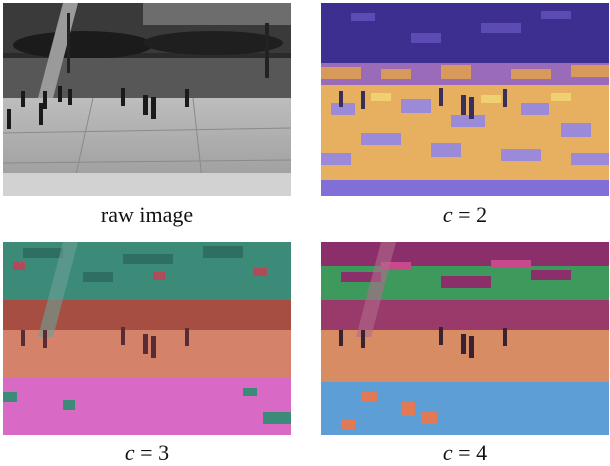 The image size is (610, 466). I want to click on caption-c3: c = 3, so click(147, 452).